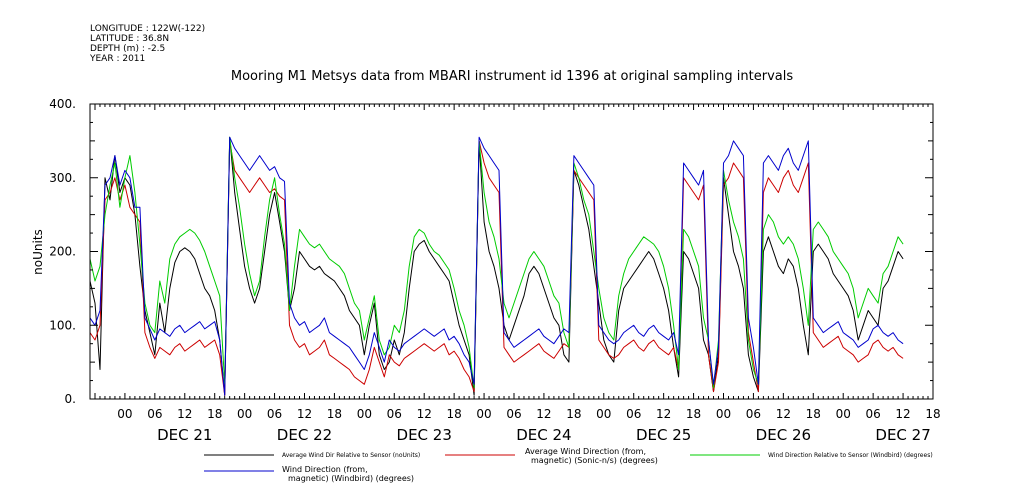  What do you see at coordinates (585, 451) in the screenshot?
I see `legend-label-2: Average Wind Direction (from,` at bounding box center [585, 451].